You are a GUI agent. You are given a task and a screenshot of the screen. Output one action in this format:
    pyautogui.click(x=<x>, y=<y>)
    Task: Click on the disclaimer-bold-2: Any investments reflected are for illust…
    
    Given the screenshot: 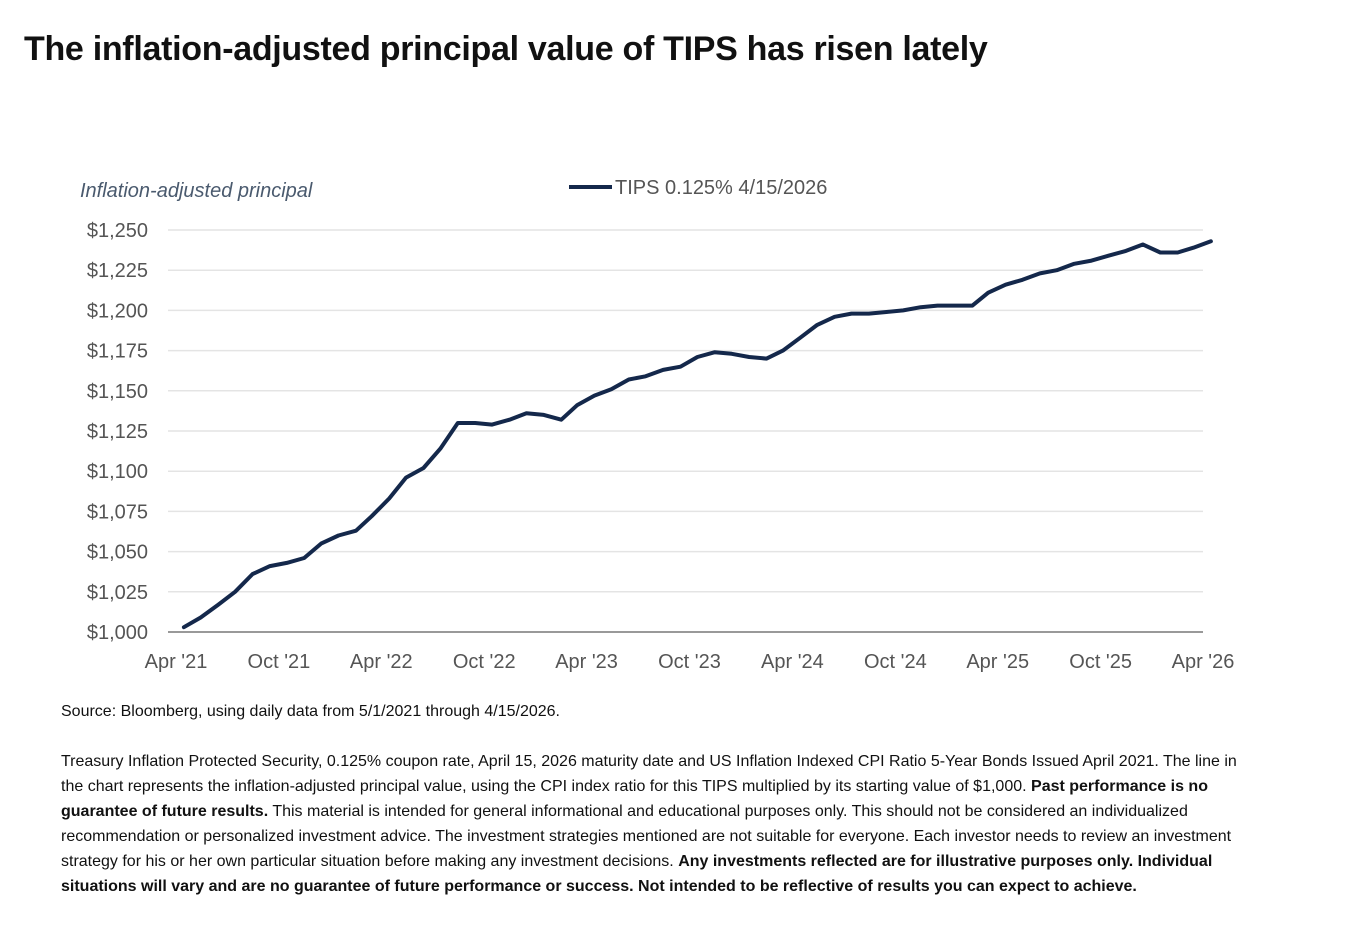 What is the action you would take?
    pyautogui.click(x=637, y=874)
    